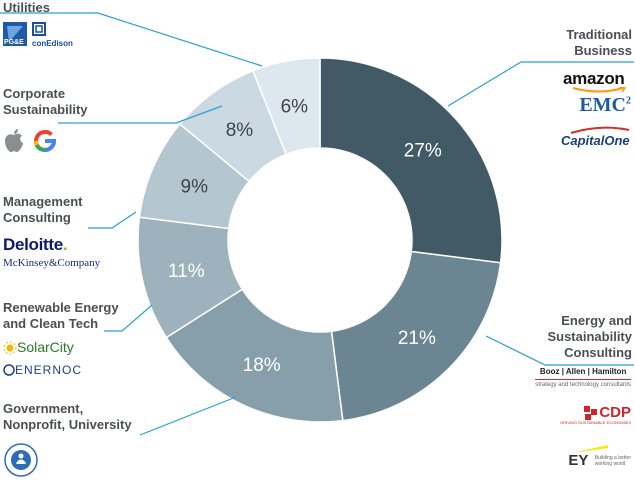 The width and height of the screenshot is (635, 481). I want to click on deloitte-logo: Deloitte., so click(35, 244).